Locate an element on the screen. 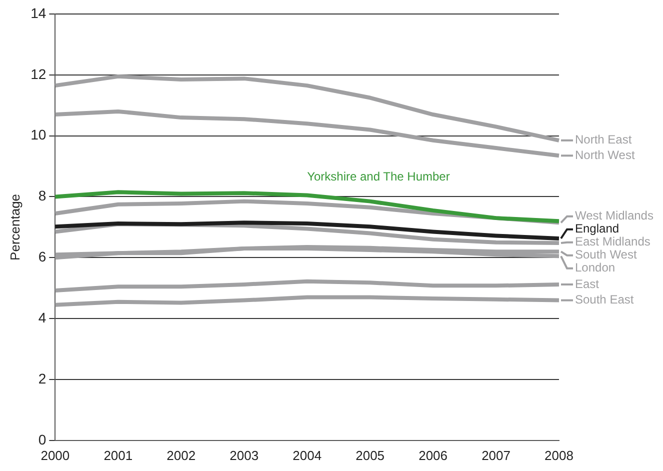 Image resolution: width=663 pixels, height=471 pixels. y-tick-label: 10 is located at coordinates (38, 134).